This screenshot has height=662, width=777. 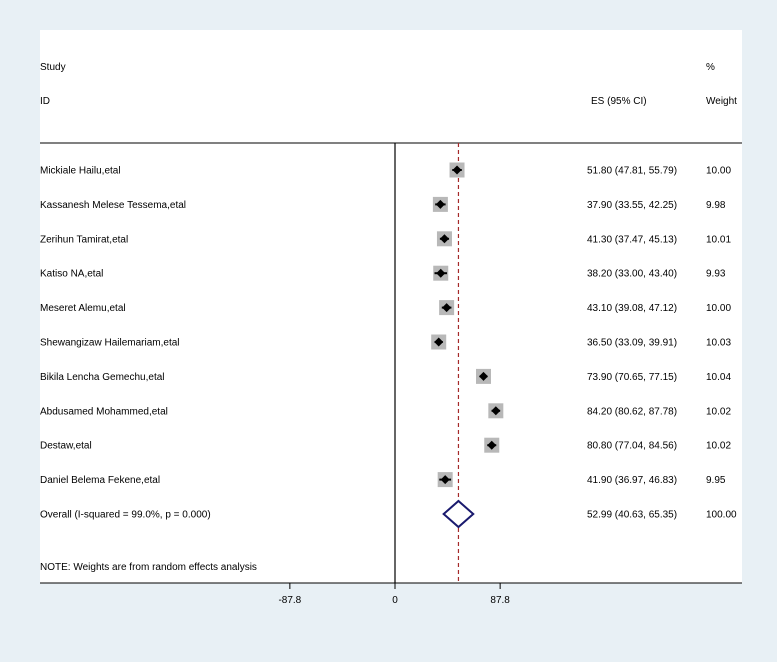 What do you see at coordinates (394, 594) in the screenshot?
I see `x-axis-ticks: -87.8 0 87.8` at bounding box center [394, 594].